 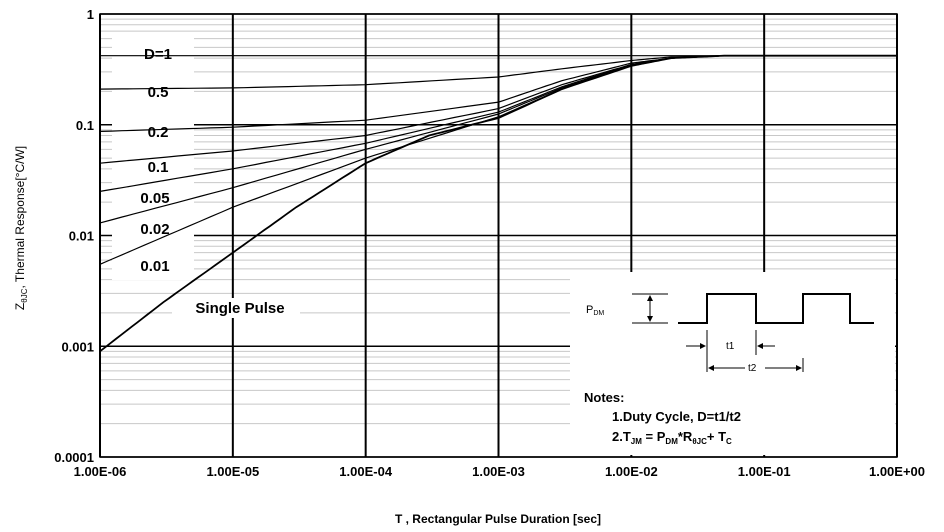 What do you see at coordinates (154, 266) in the screenshot?
I see `curve-label-0-01: 0.01` at bounding box center [154, 266].